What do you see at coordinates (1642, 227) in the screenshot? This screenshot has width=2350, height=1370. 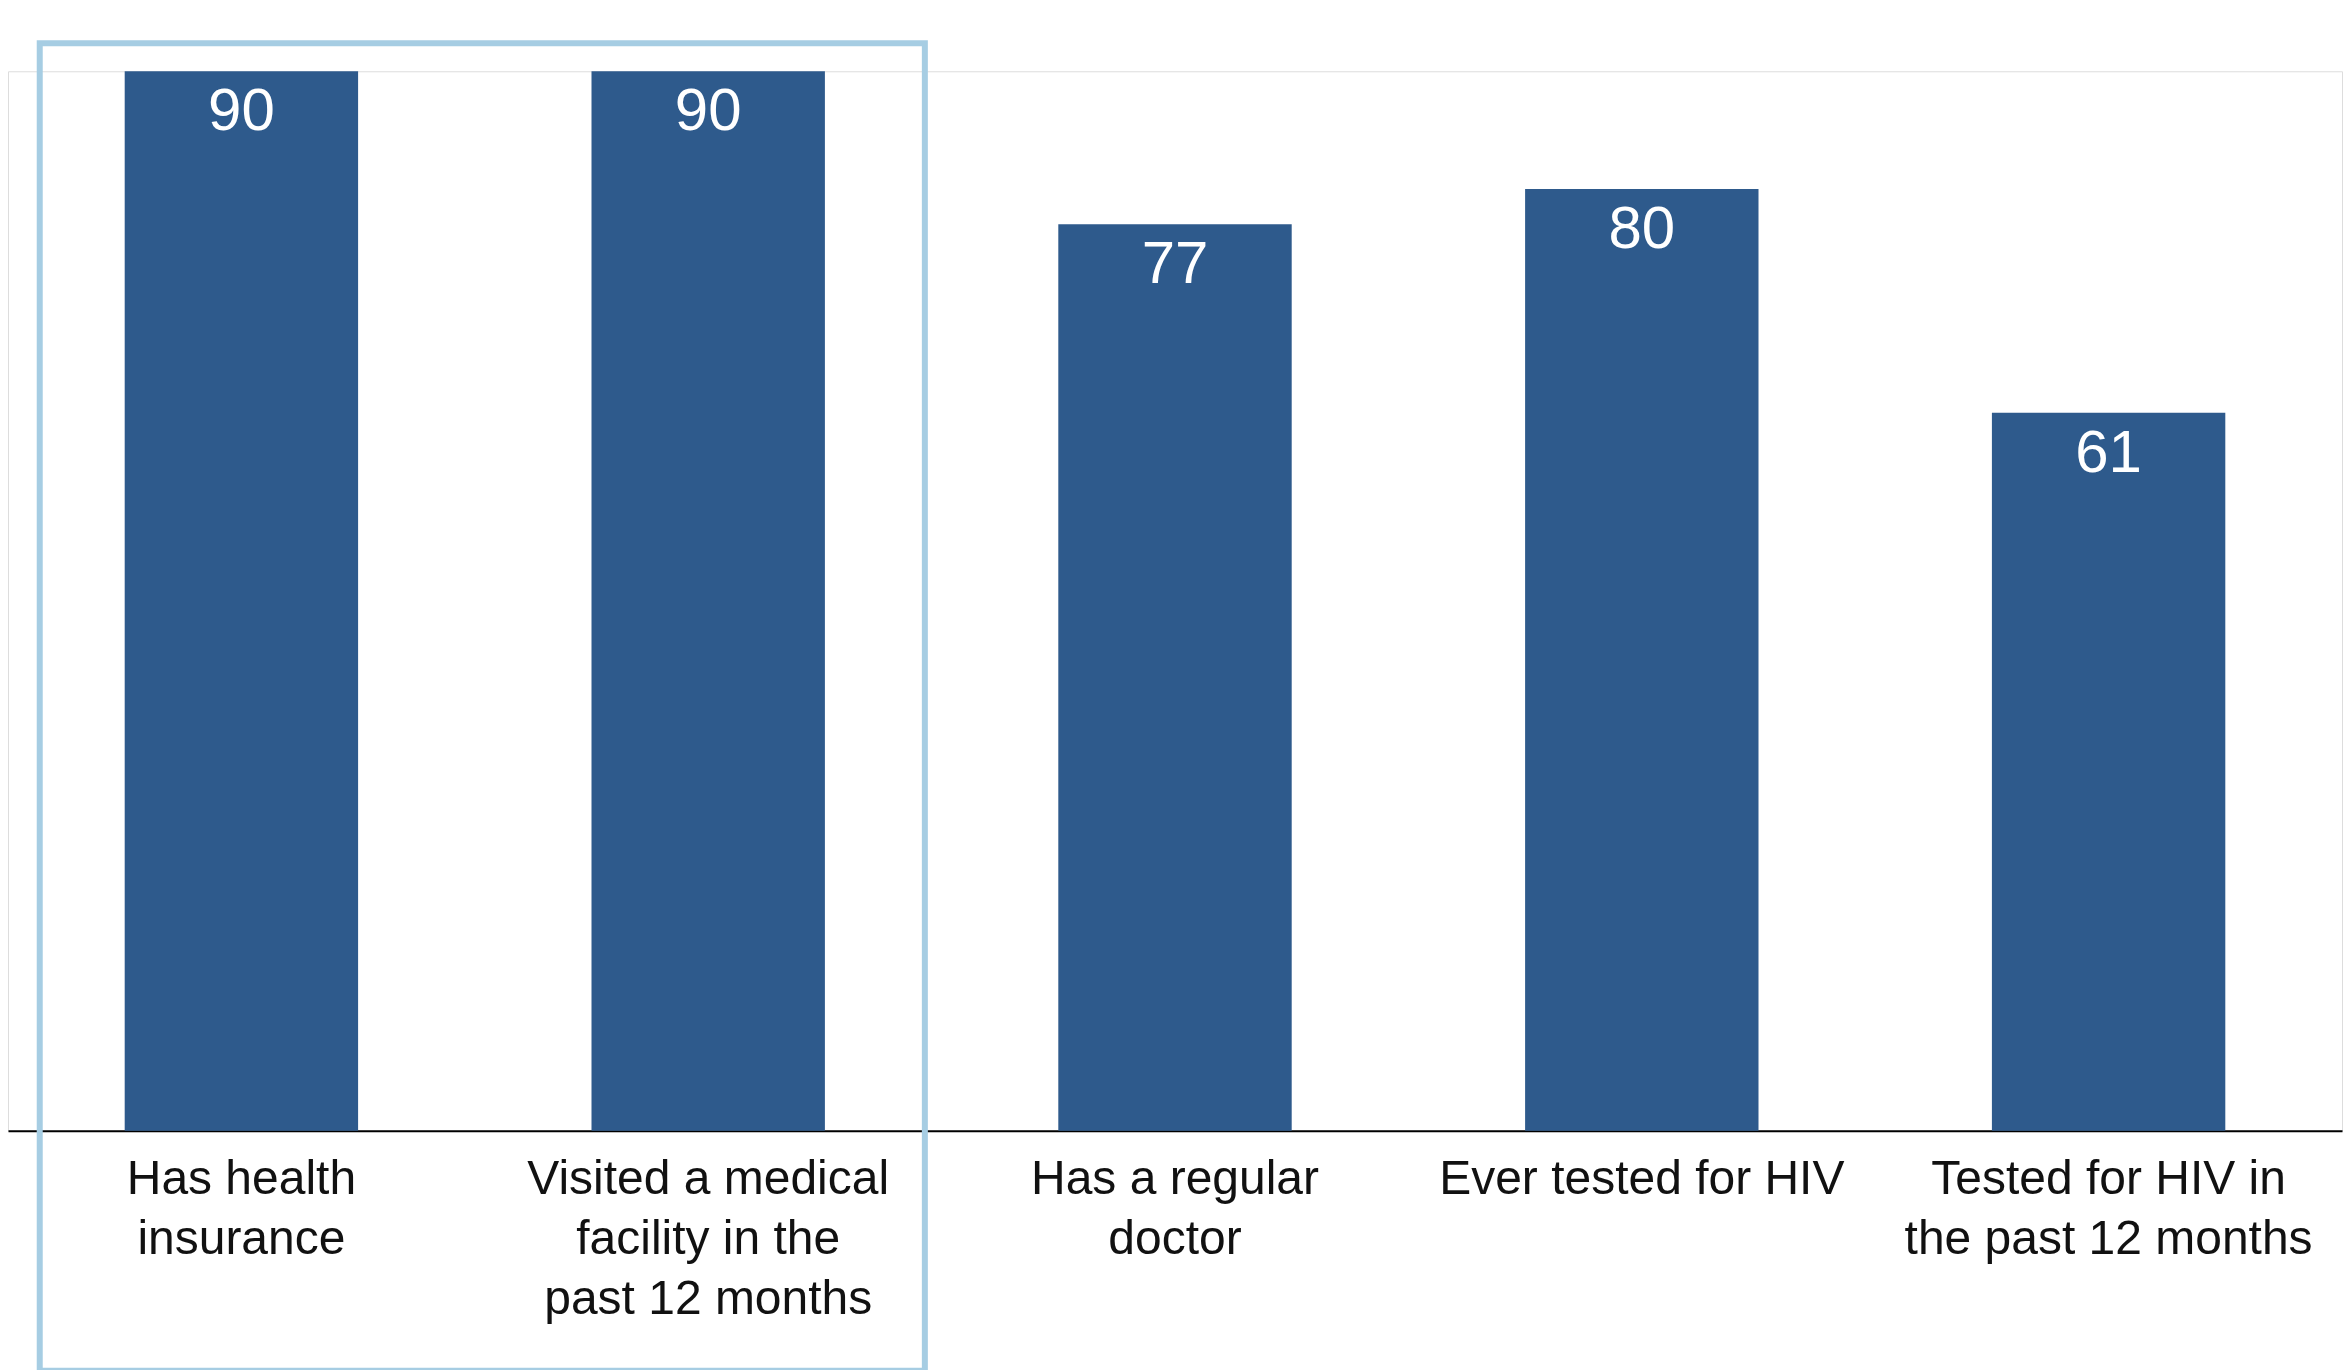 I see `data-label: 80` at bounding box center [1642, 227].